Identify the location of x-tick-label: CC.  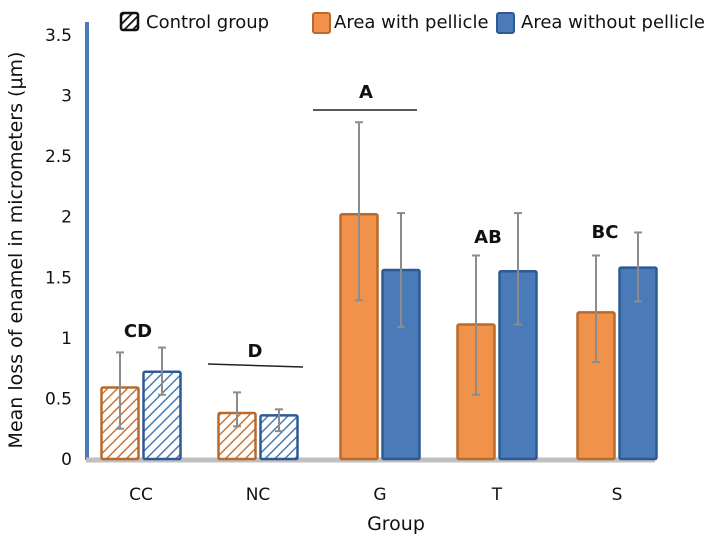
(141, 495).